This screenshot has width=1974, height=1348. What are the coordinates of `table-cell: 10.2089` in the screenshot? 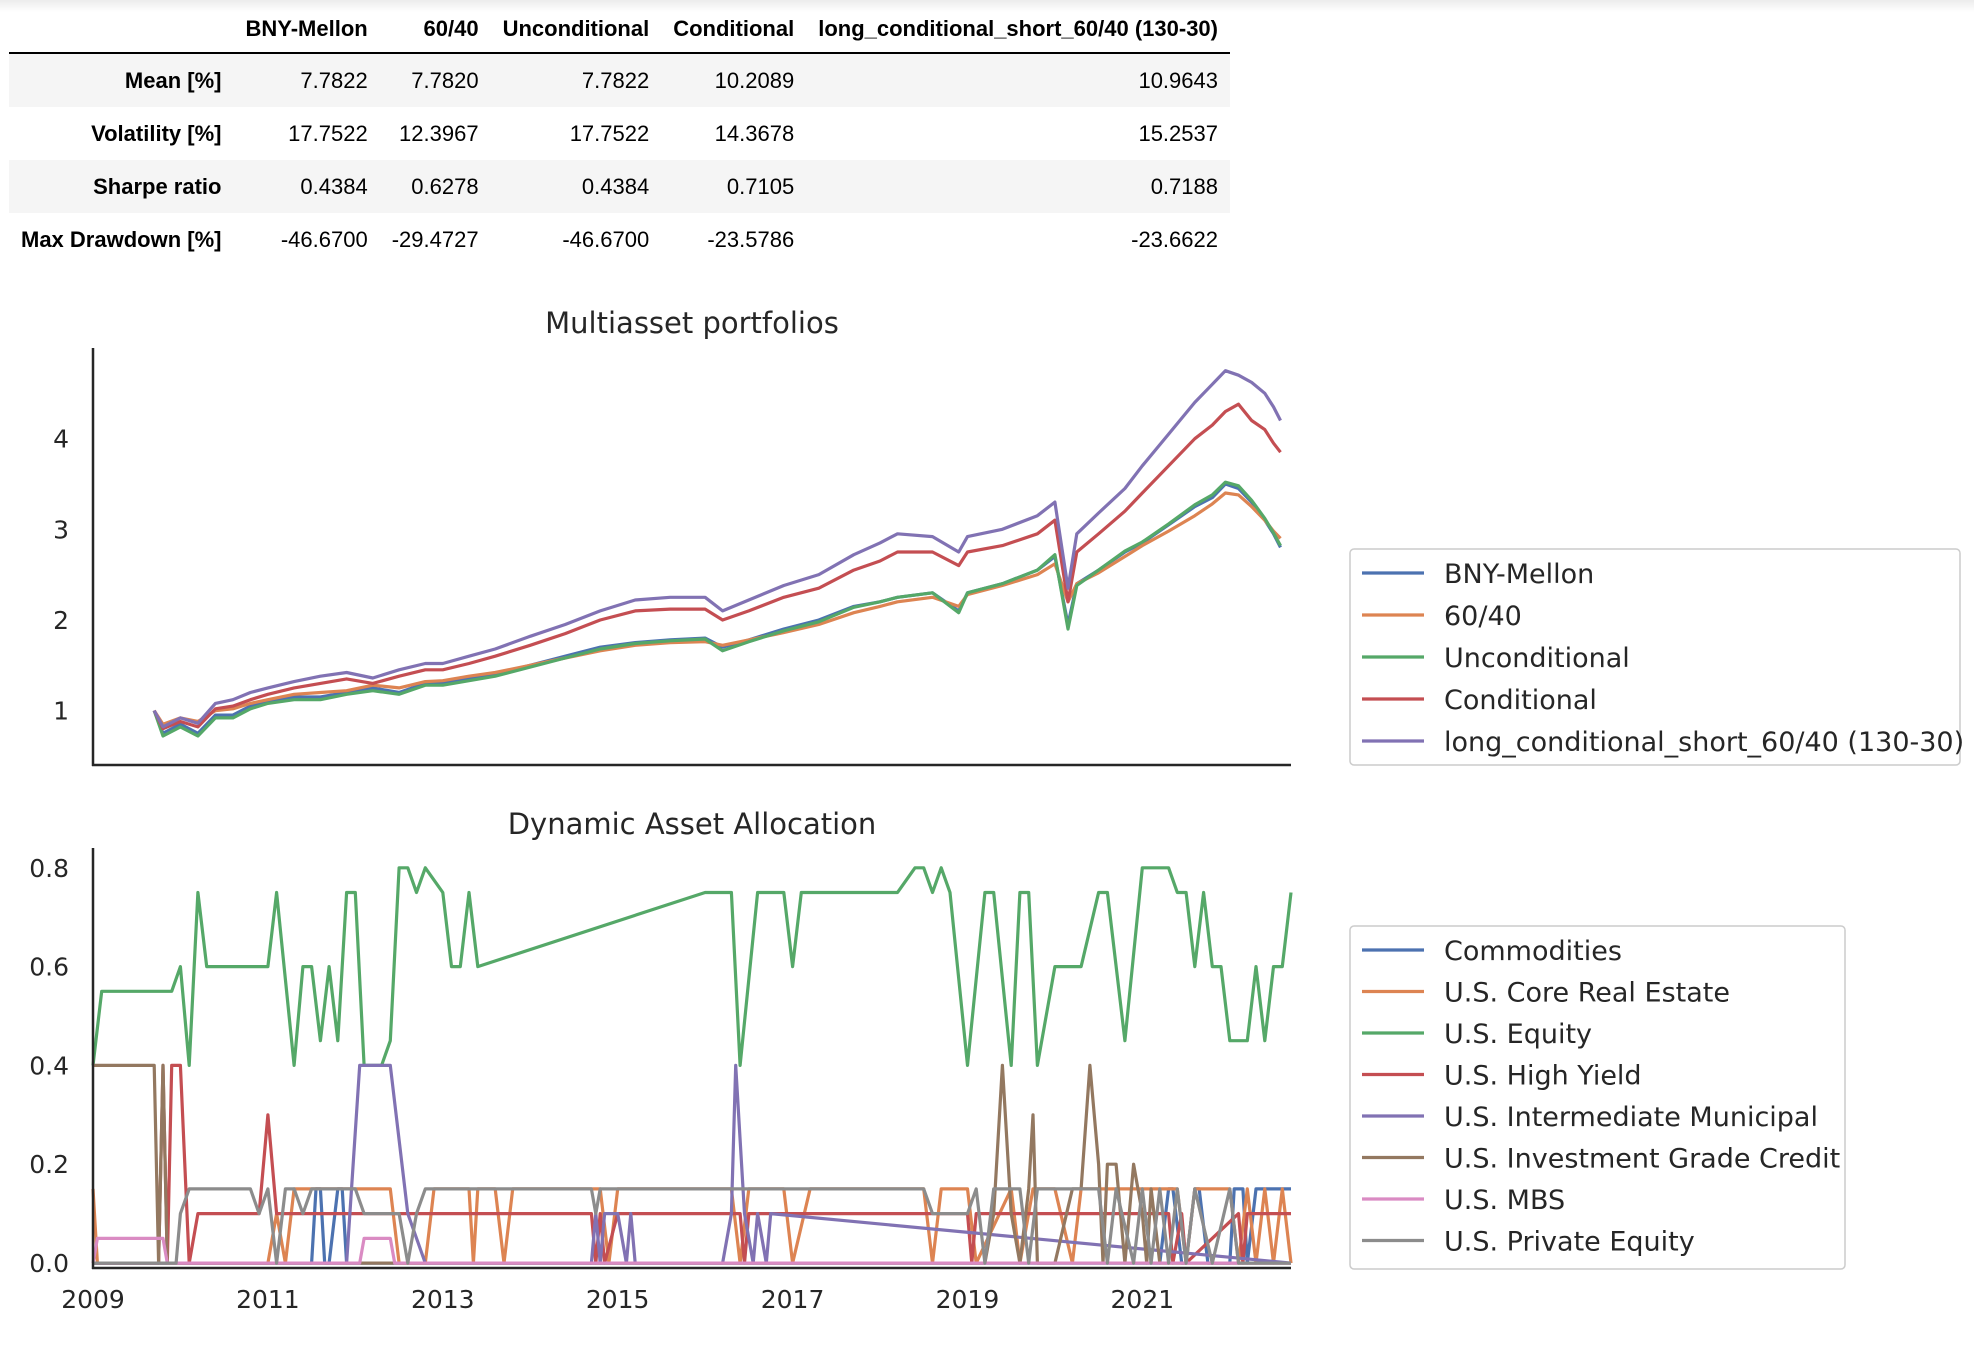 It's located at (734, 80).